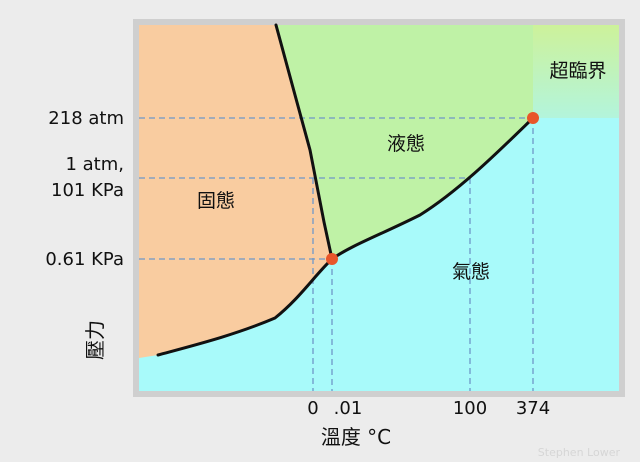 The width and height of the screenshot is (640, 462). Describe the element at coordinates (86, 118) in the screenshot. I see `y-tick-218atm: 218 atm` at that location.